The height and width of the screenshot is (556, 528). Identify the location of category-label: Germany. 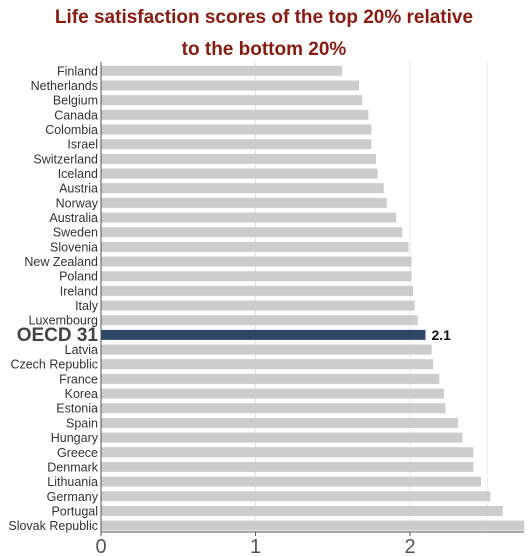
(73, 497).